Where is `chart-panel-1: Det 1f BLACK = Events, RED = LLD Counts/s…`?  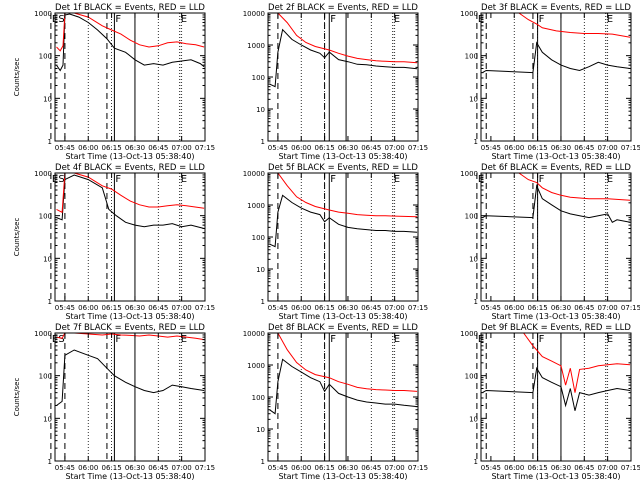
chart-panel-1: Det 1f BLACK = Events, RED = LLD Counts/s… is located at coordinates (114, 82).